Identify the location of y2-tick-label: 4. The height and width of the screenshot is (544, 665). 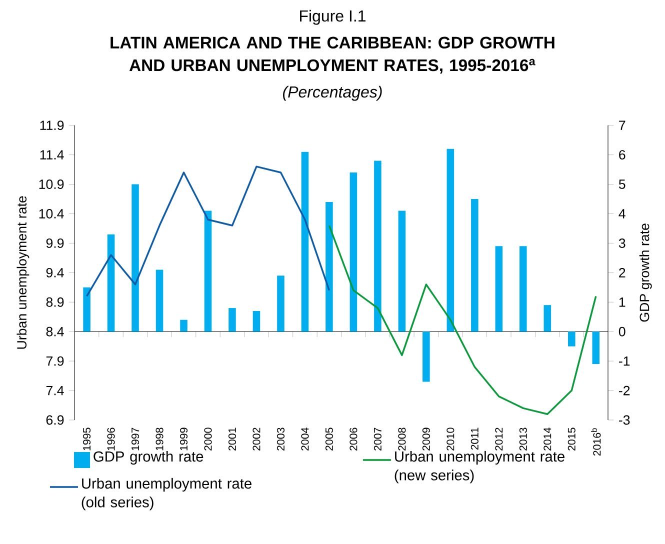
(622, 213).